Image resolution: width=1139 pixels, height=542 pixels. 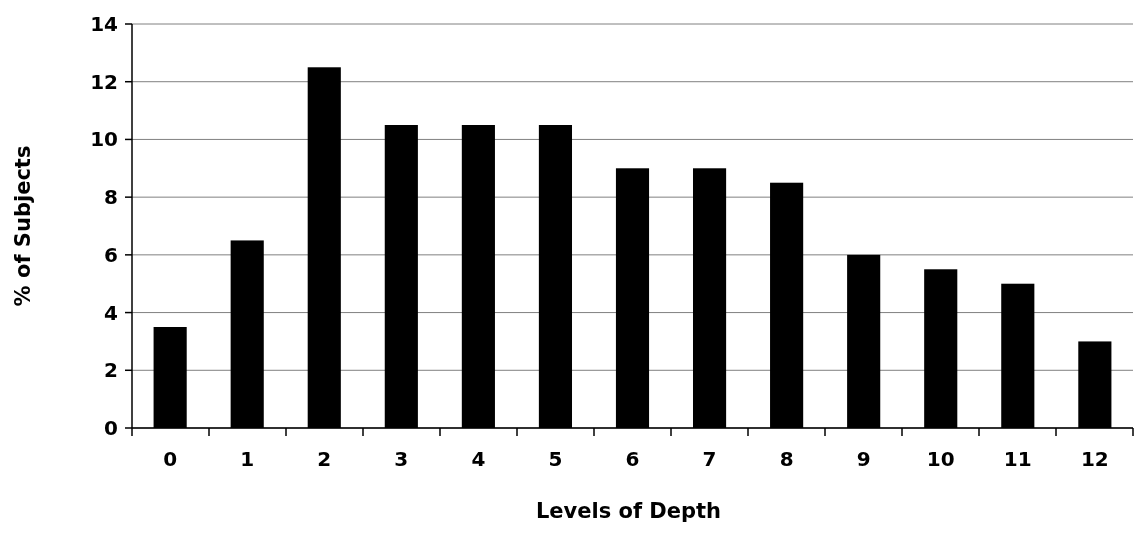 What do you see at coordinates (111, 312) in the screenshot?
I see `y-tick-label: 4` at bounding box center [111, 312].